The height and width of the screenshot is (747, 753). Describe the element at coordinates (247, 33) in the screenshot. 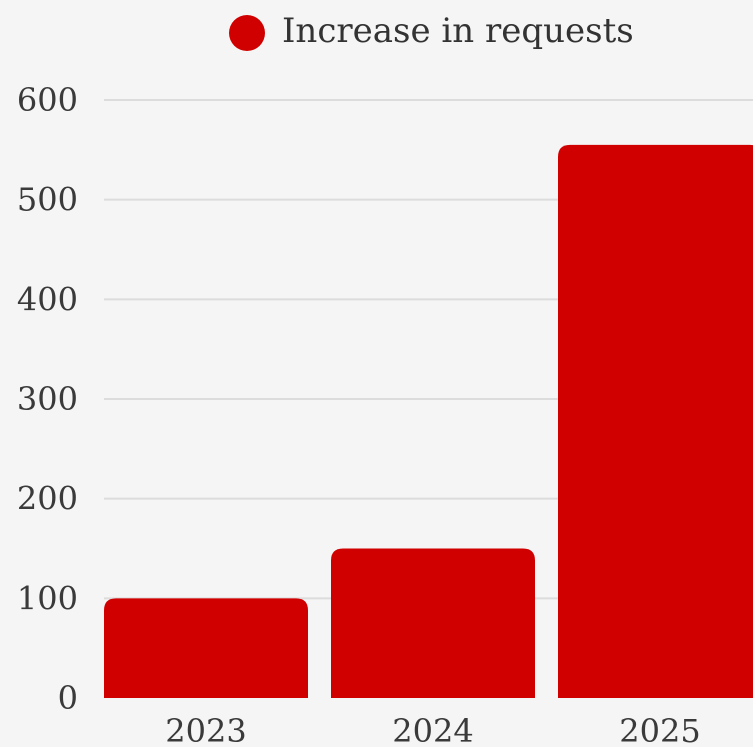

I see `legend-marker` at that location.